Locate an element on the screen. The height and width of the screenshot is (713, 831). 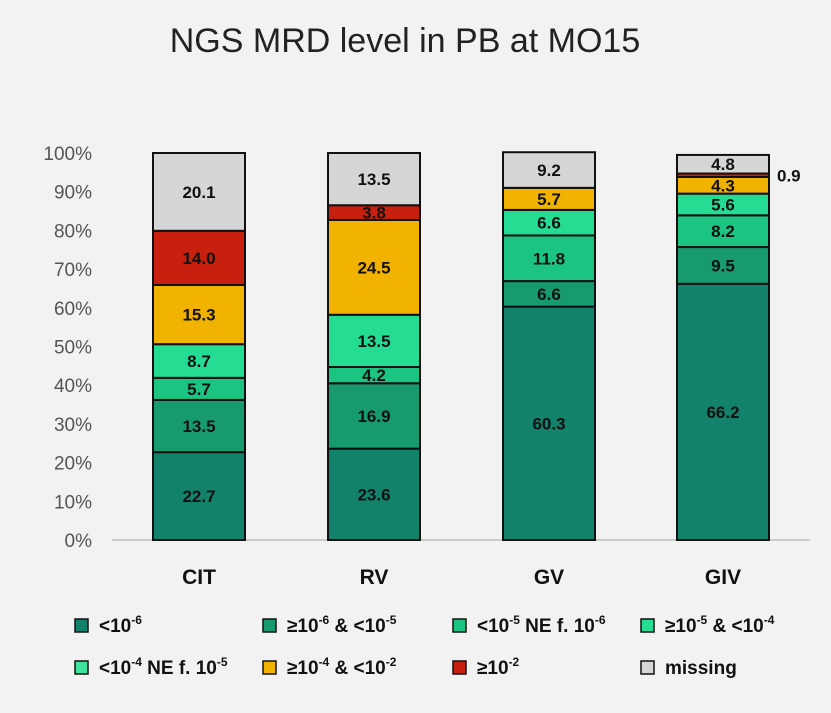
legend-item: ≥10-2​ is located at coordinates (486, 667).